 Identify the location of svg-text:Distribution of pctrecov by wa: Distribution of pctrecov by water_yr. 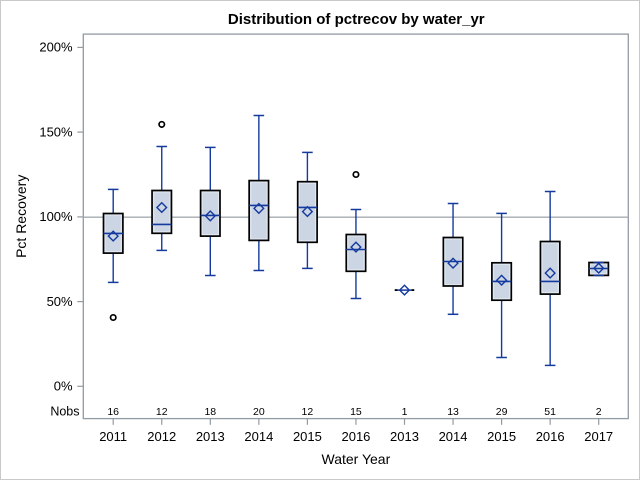
(356, 19).